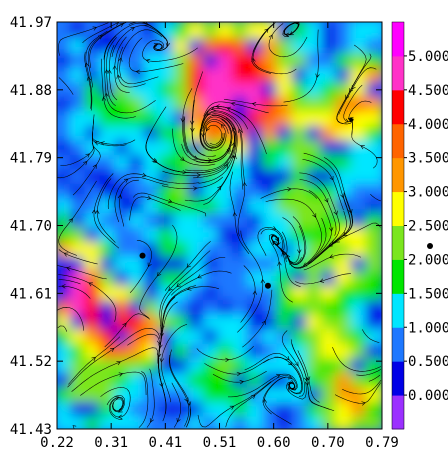  I want to click on field-cell, so click(374, 29).